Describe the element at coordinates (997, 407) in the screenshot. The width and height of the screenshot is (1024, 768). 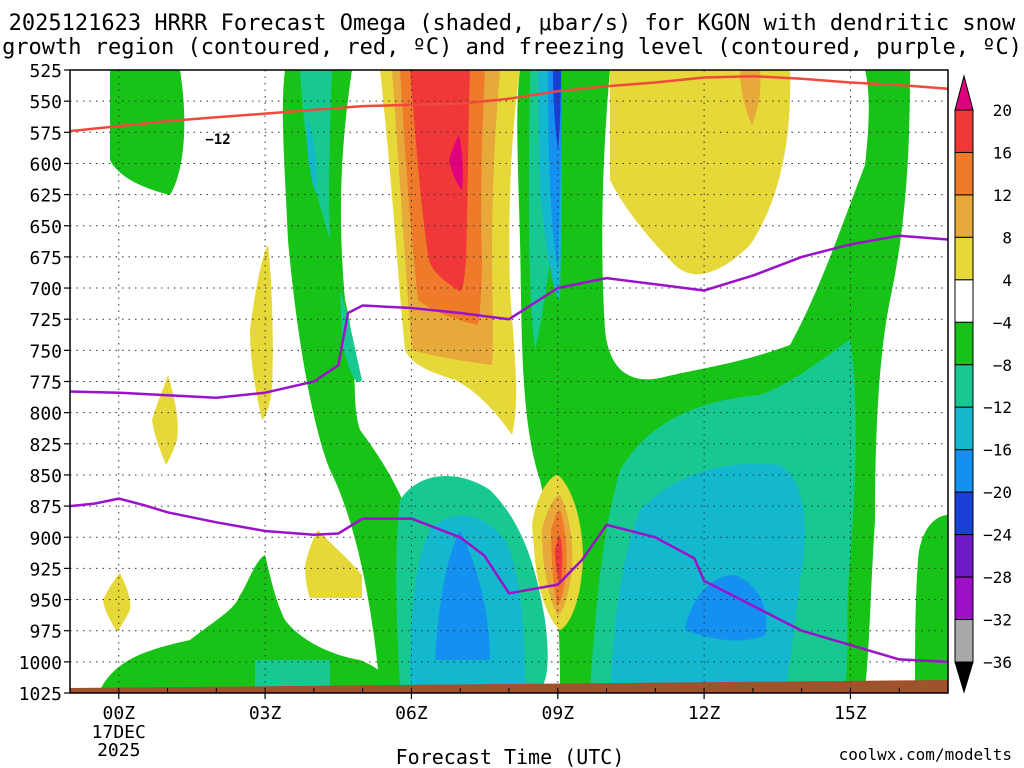
I see `colorbar-label: −12` at that location.